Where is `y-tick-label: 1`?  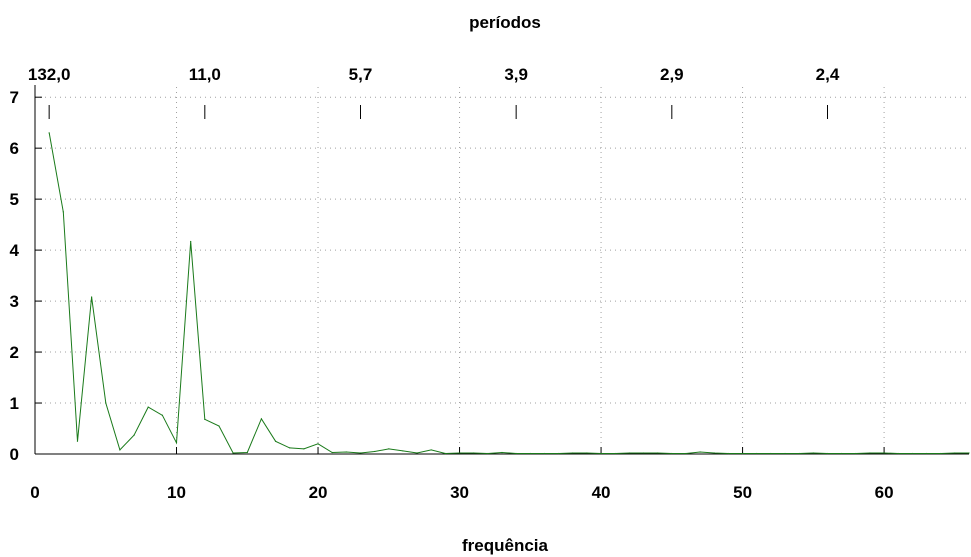 y-tick-label: 1 is located at coordinates (14, 403).